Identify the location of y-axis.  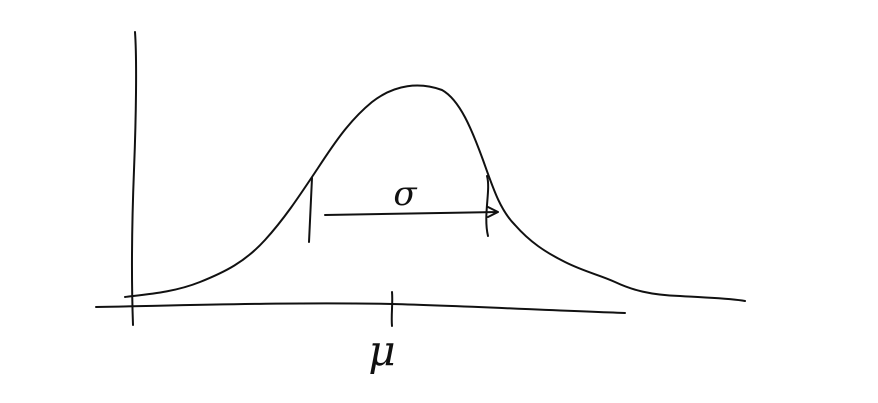
(134, 178).